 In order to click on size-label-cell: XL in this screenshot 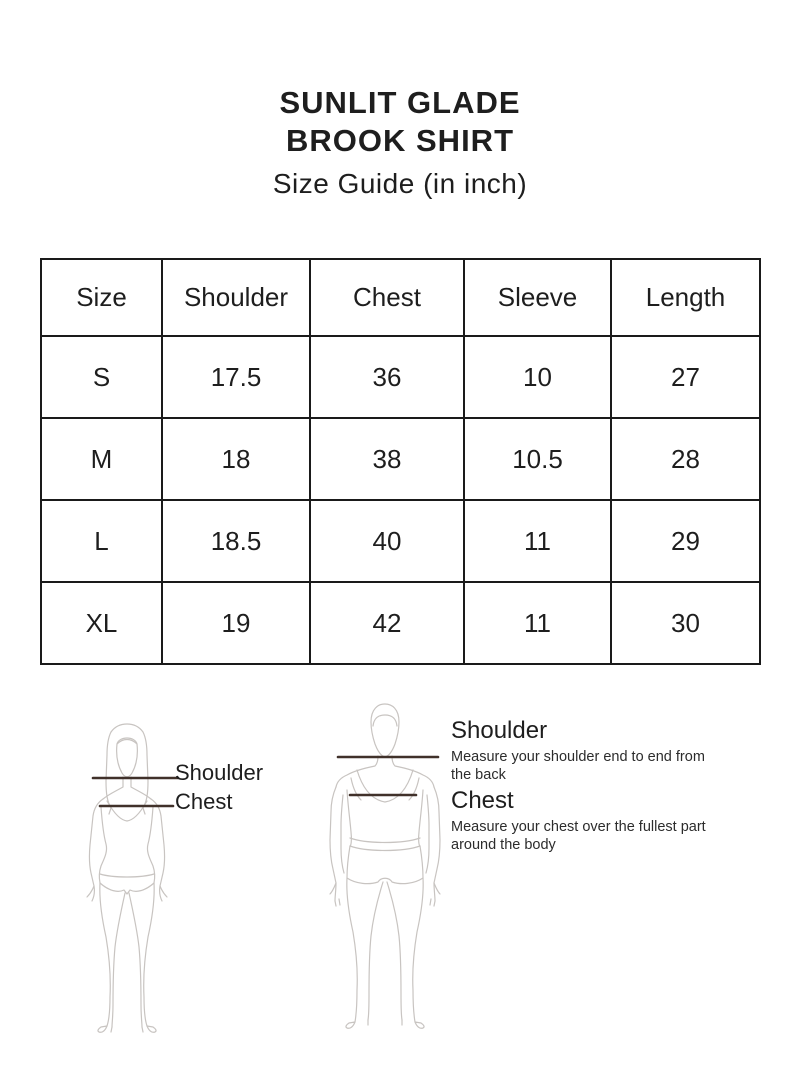, I will do `click(101, 623)`.